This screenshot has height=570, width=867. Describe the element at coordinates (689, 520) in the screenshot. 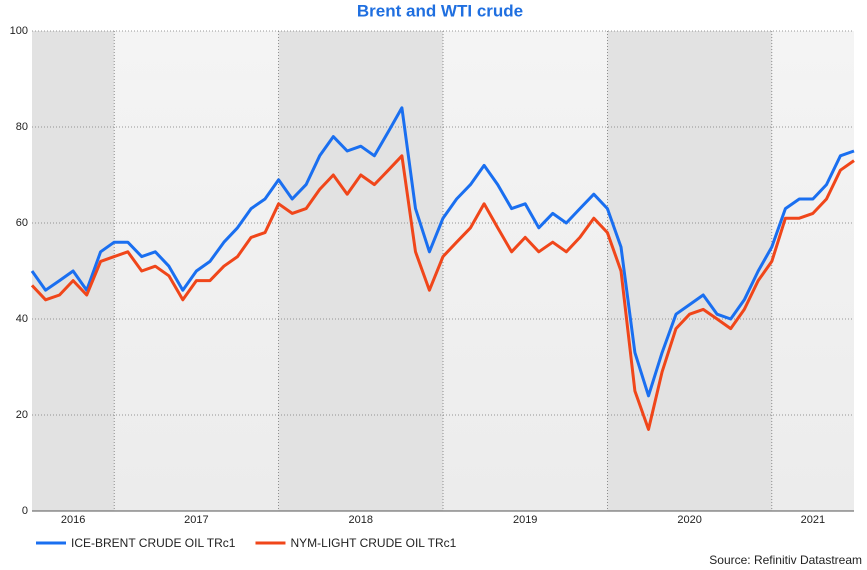

I see `x-tick-label: 2020` at that location.